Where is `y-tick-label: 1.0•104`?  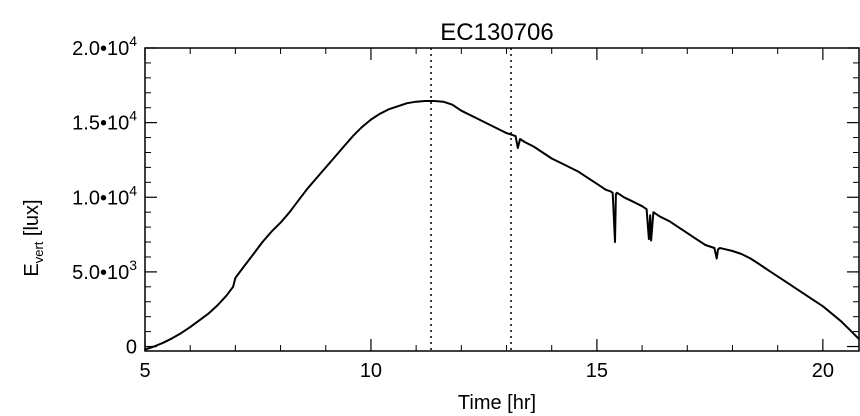
y-tick-label: 1.0•104 is located at coordinates (104, 195).